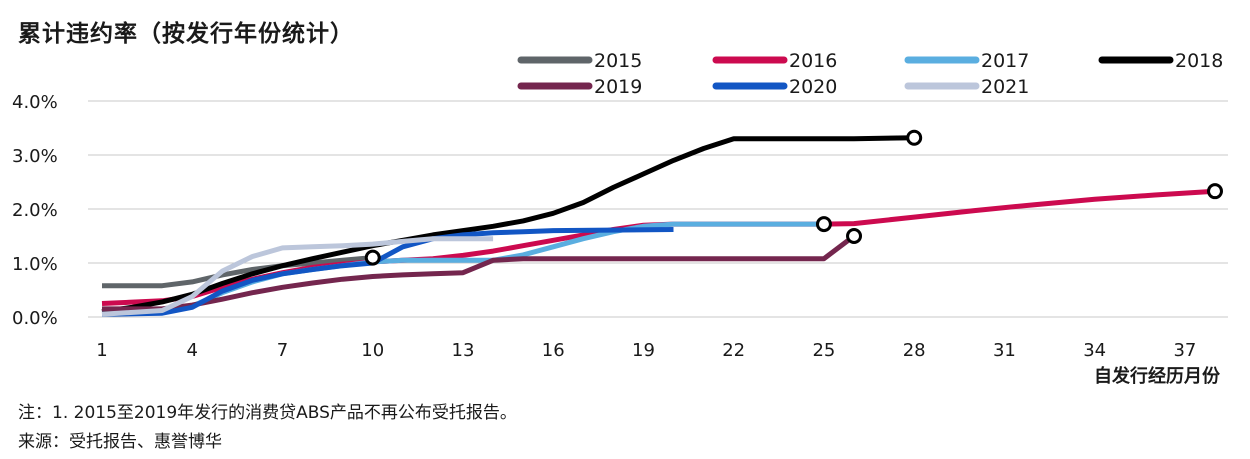 The height and width of the screenshot is (459, 1250). What do you see at coordinates (553, 350) in the screenshot?
I see `x-tick-label: 16` at bounding box center [553, 350].